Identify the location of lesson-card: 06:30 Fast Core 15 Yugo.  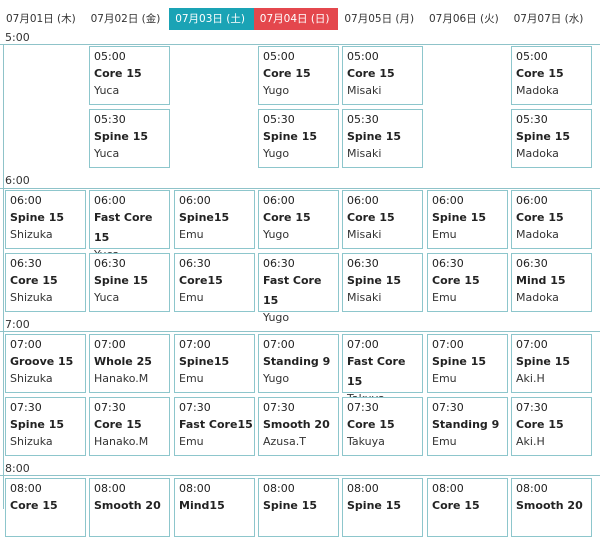
(298, 288).